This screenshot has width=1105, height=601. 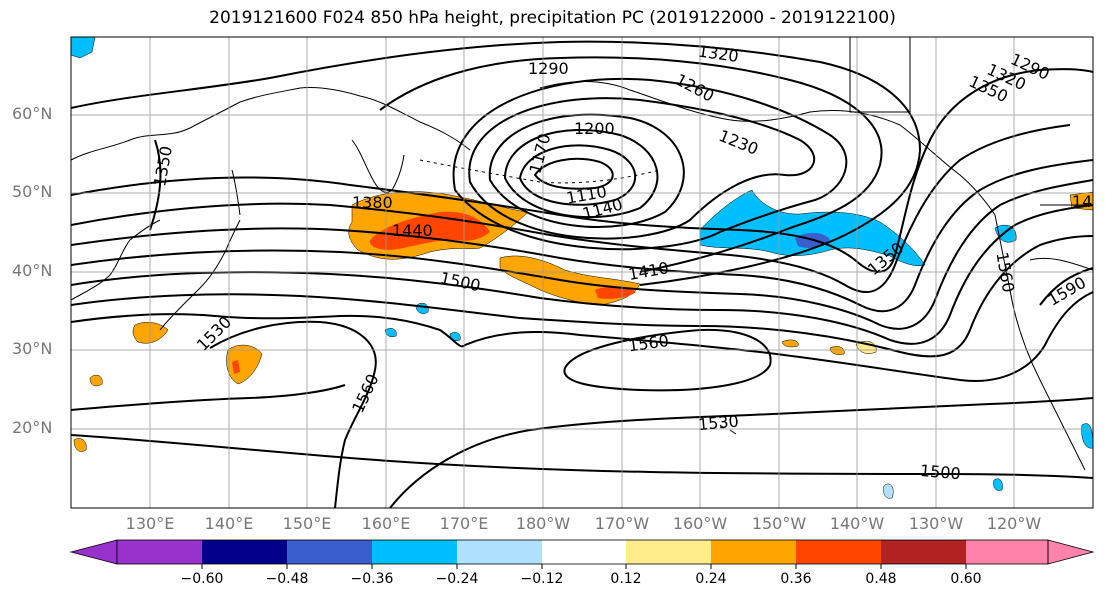 I want to click on lon-label: 180°W, so click(x=543, y=523).